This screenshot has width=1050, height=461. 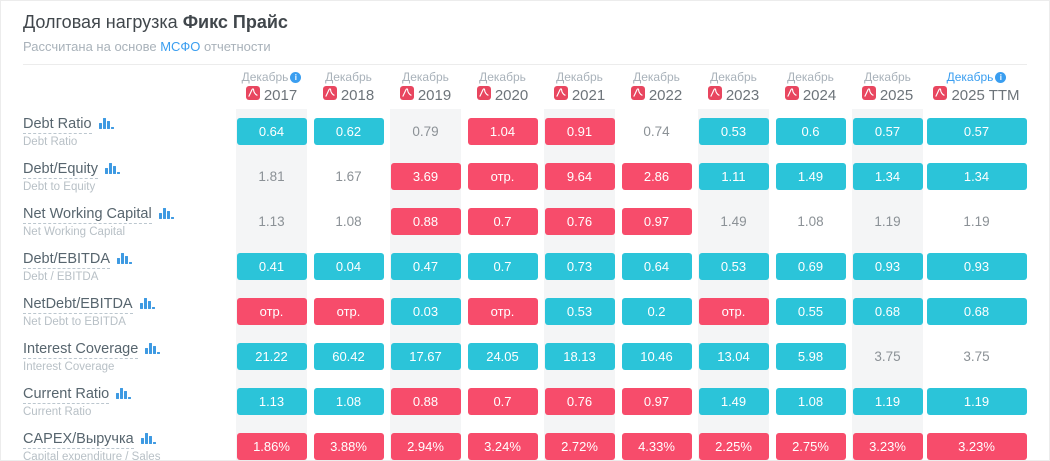 I want to click on metric-label: Debt/Equity, so click(x=60, y=169).